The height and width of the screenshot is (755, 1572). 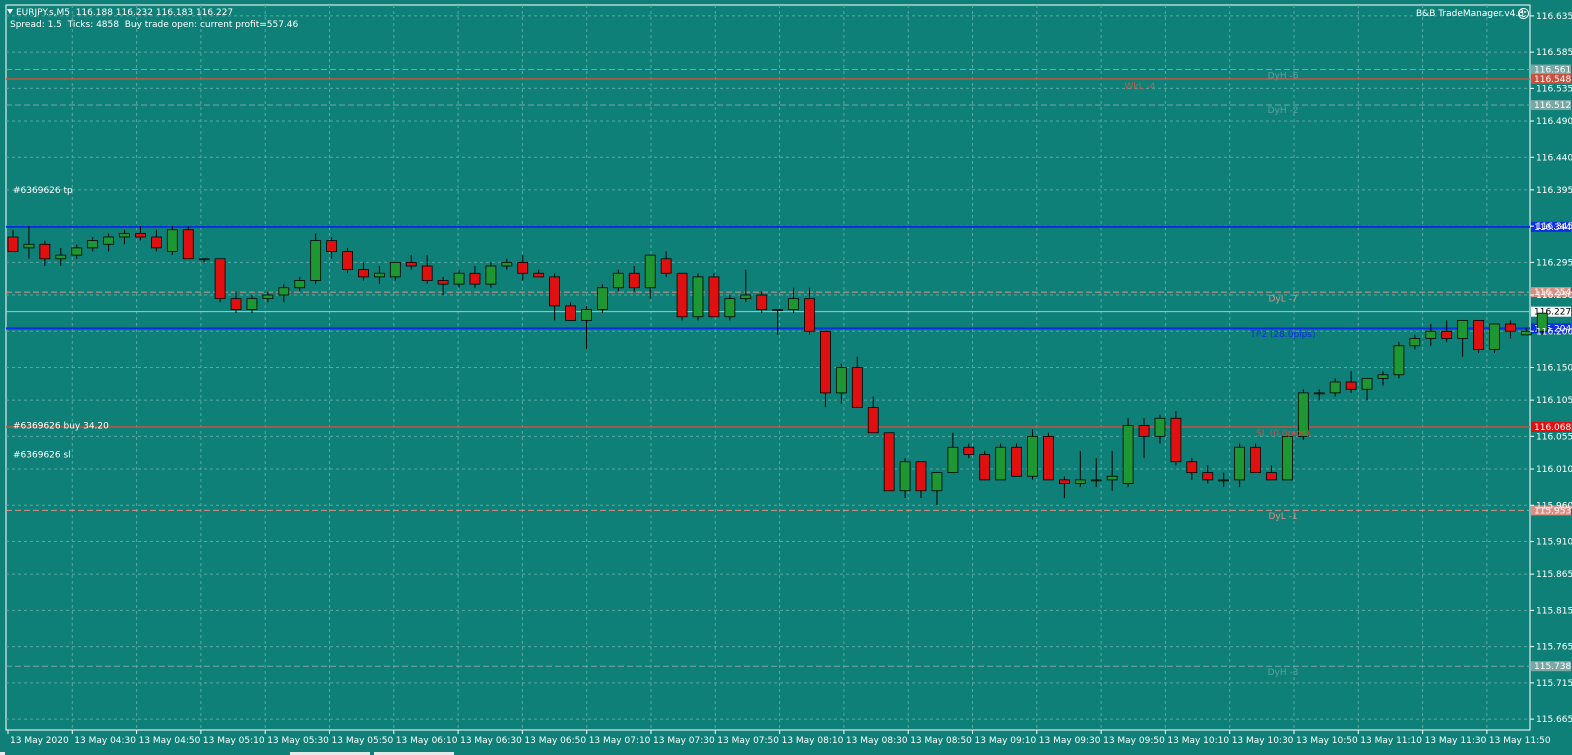 What do you see at coordinates (2, 753) in the screenshot?
I see `chart-tab-left` at bounding box center [2, 753].